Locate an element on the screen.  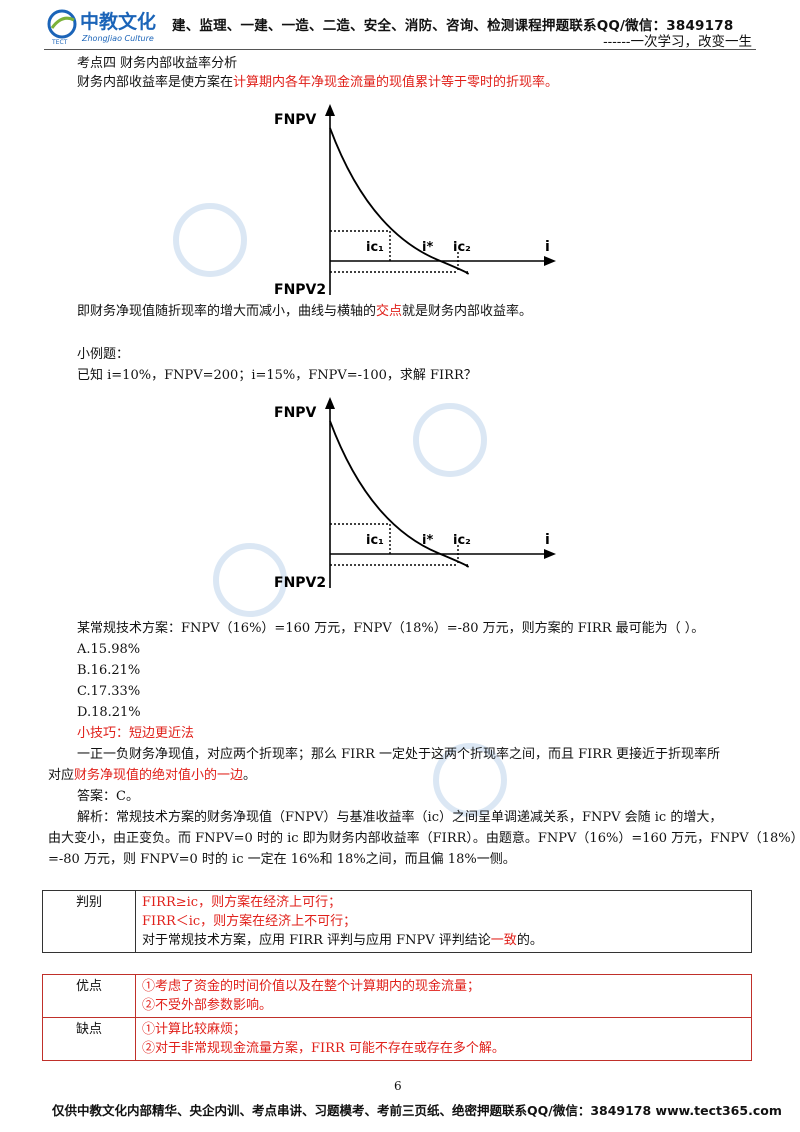
chart-2-ylabel: FNPV is located at coordinates (295, 413).